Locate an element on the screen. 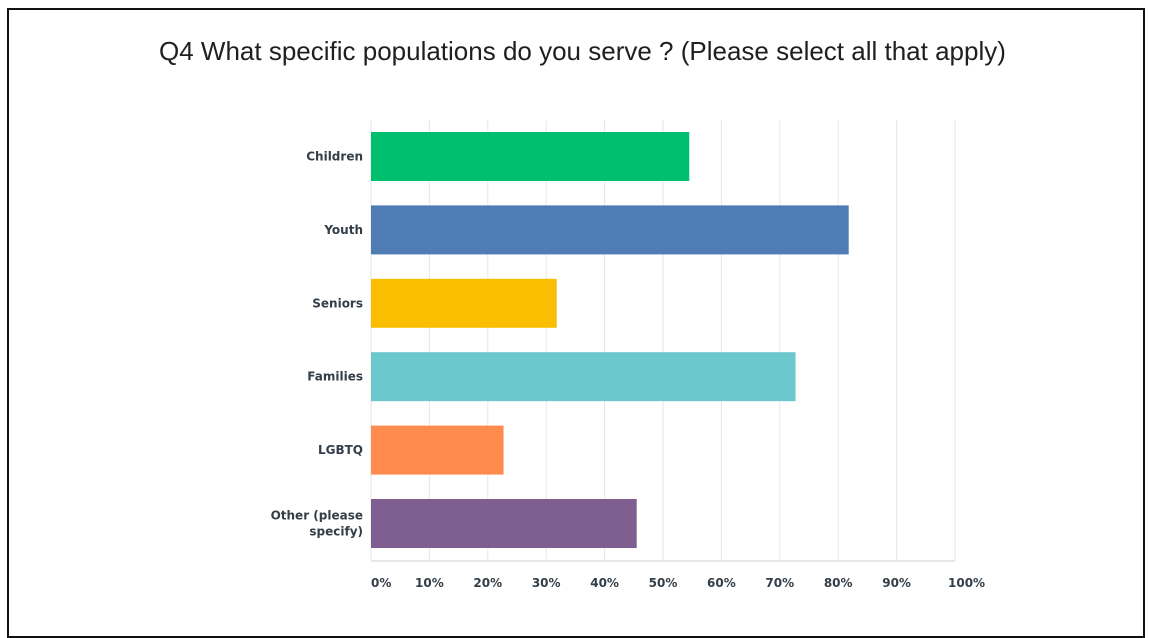  x-tick-label-60: 60% is located at coordinates (721, 583).